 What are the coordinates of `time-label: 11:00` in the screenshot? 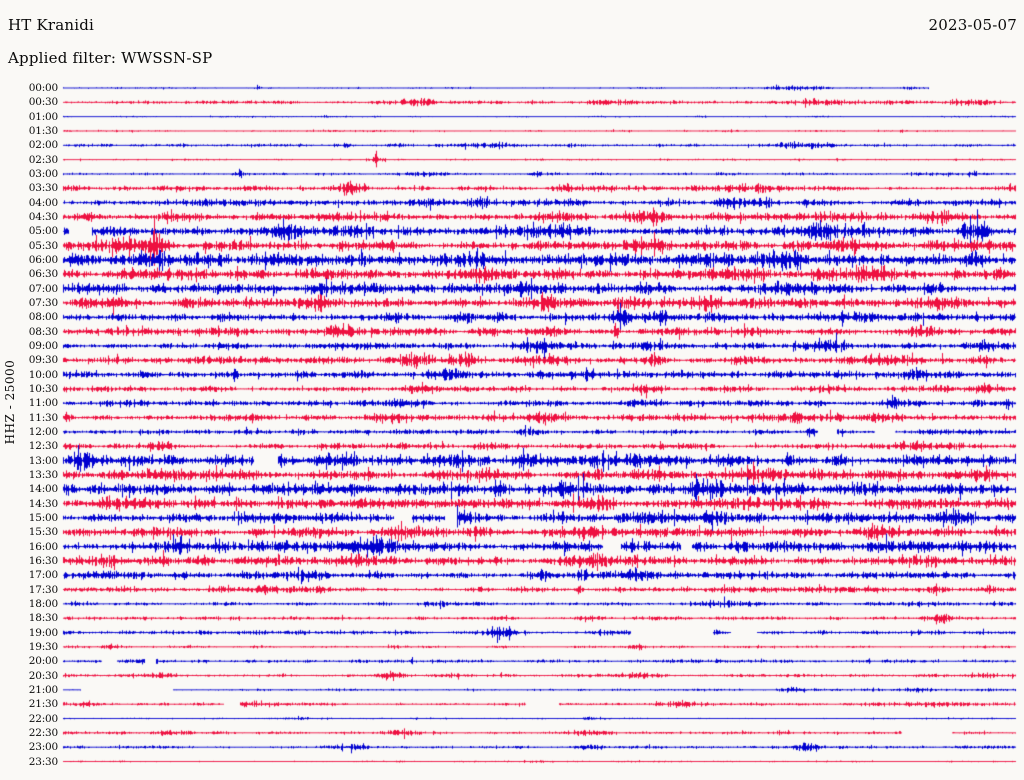 It's located at (43, 403).